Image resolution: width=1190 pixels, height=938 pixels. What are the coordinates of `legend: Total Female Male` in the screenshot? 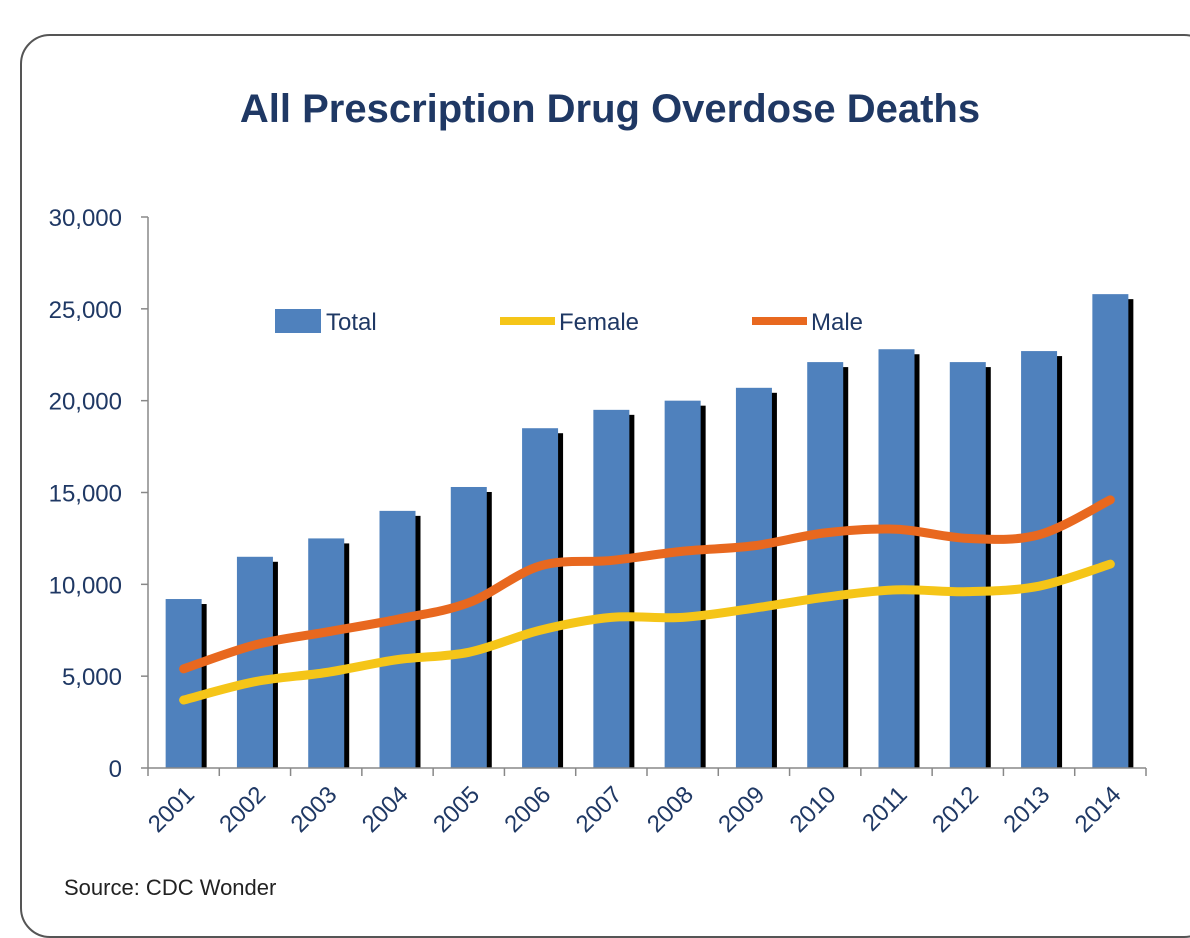 It's located at (569, 322).